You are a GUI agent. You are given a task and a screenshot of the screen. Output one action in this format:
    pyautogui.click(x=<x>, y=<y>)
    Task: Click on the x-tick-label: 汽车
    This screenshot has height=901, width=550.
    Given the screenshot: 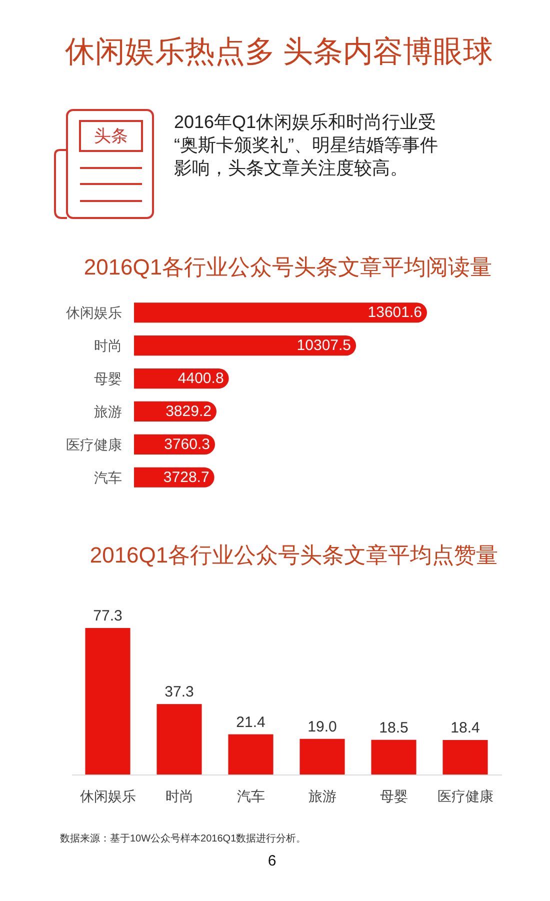 What is the action you would take?
    pyautogui.click(x=250, y=796)
    